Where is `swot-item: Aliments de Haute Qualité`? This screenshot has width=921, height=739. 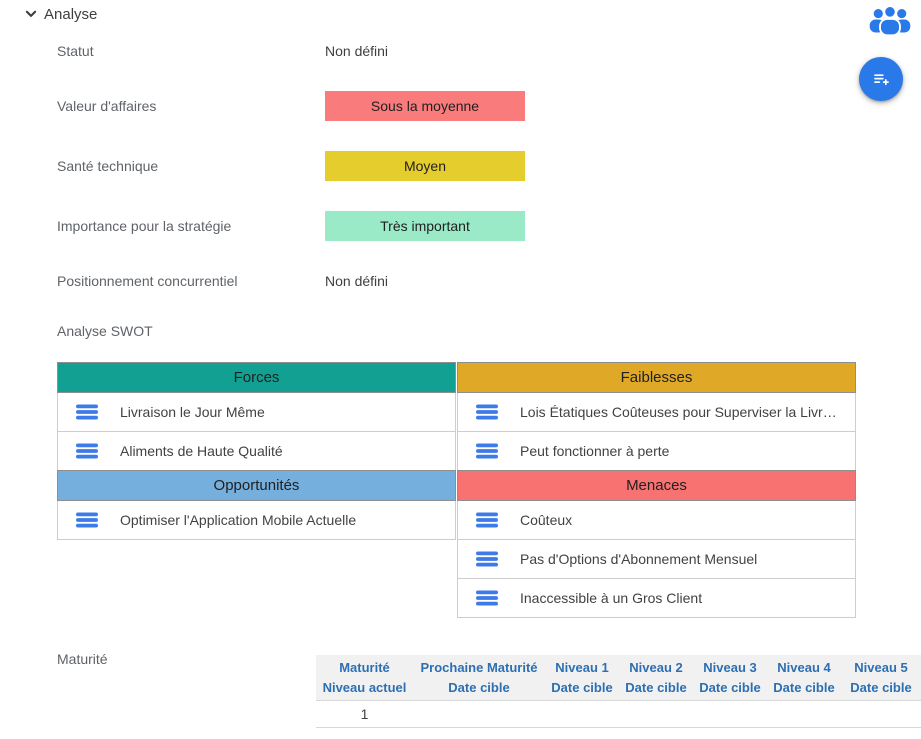
swot-item: Aliments de Haute Qualité is located at coordinates (256, 451).